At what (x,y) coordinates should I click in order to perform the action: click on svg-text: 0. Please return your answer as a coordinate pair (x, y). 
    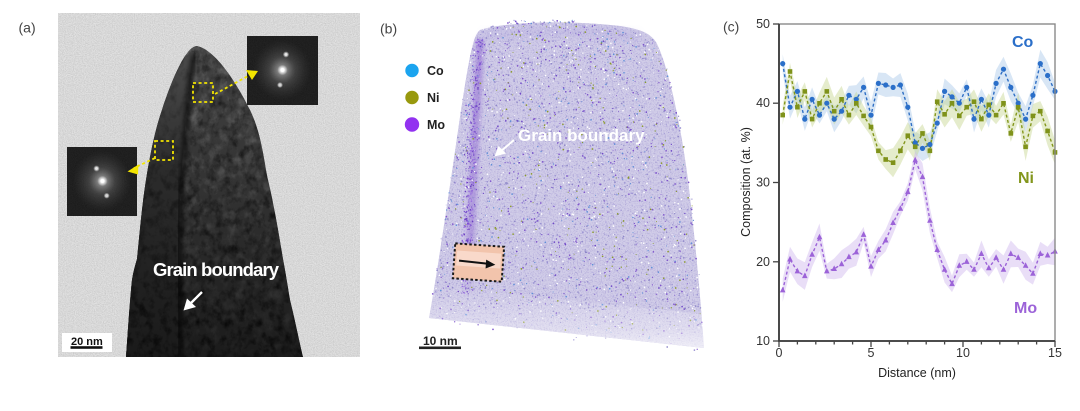
    Looking at the image, I should click on (779, 353).